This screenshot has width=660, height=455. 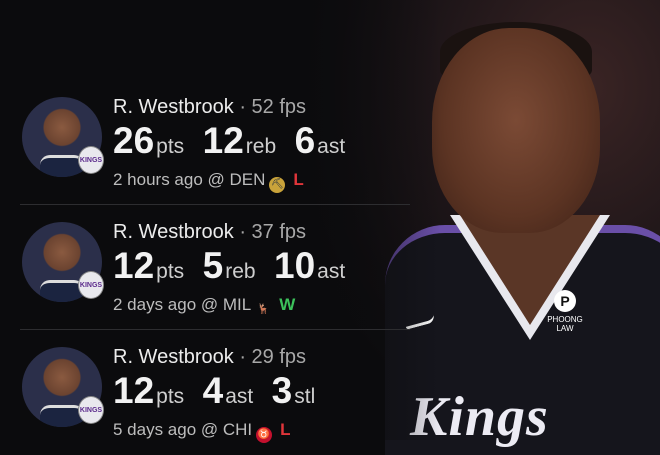 What do you see at coordinates (273, 107) in the screenshot?
I see `fantasy-points: · 52 fps` at bounding box center [273, 107].